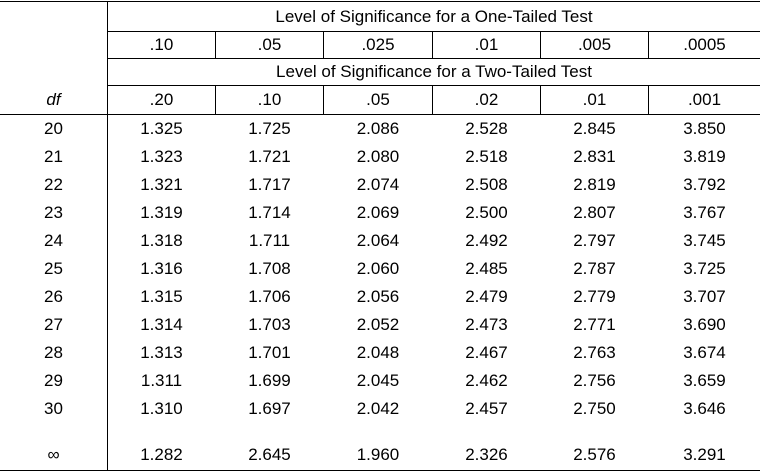 The height and width of the screenshot is (475, 760). I want to click on value-cell: 3.767, so click(704, 212).